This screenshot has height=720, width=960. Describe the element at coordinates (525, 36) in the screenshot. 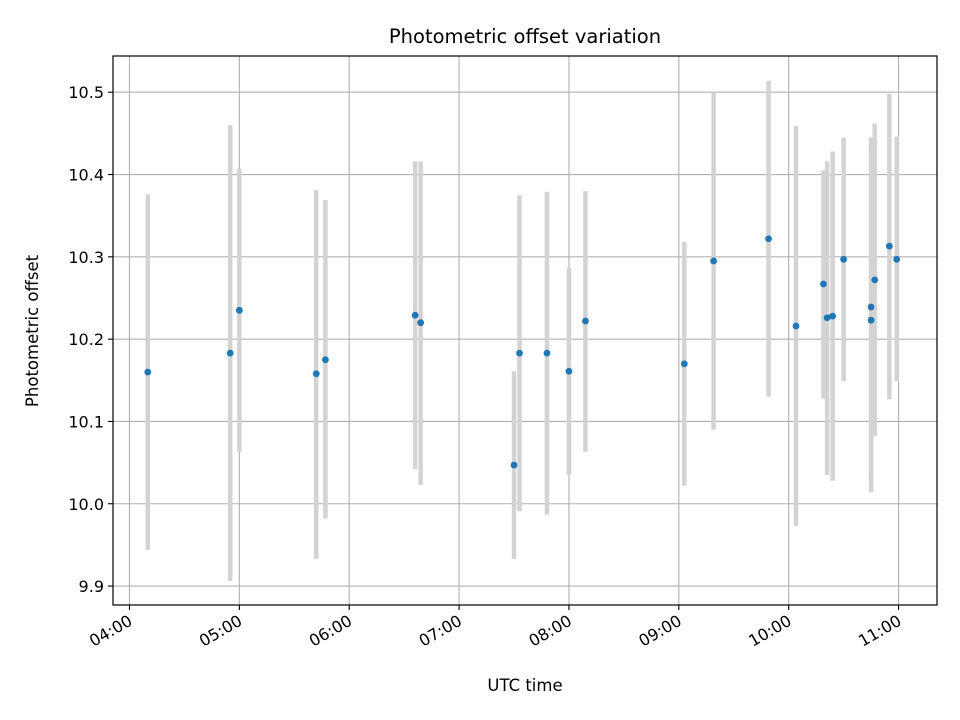

I see `chart-title: Photometric offset variation` at that location.